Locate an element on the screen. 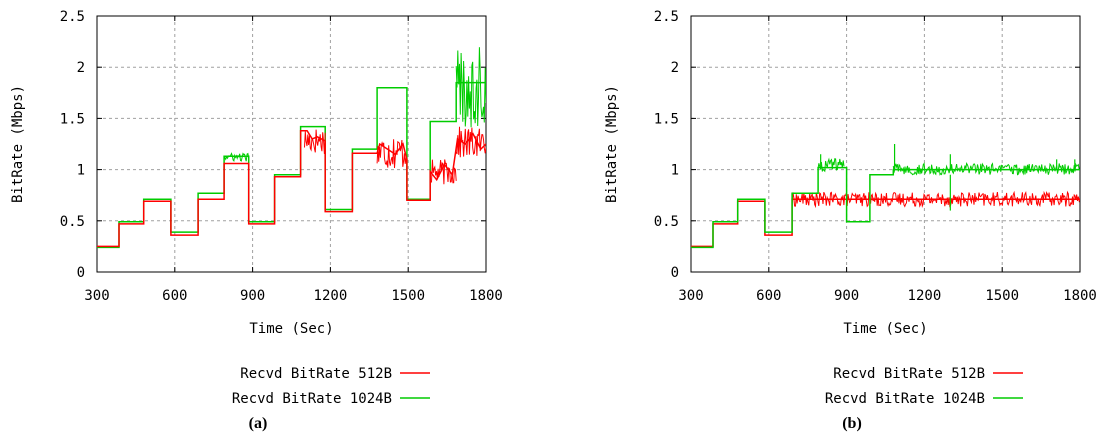  series-1024b is located at coordinates (885, 196).